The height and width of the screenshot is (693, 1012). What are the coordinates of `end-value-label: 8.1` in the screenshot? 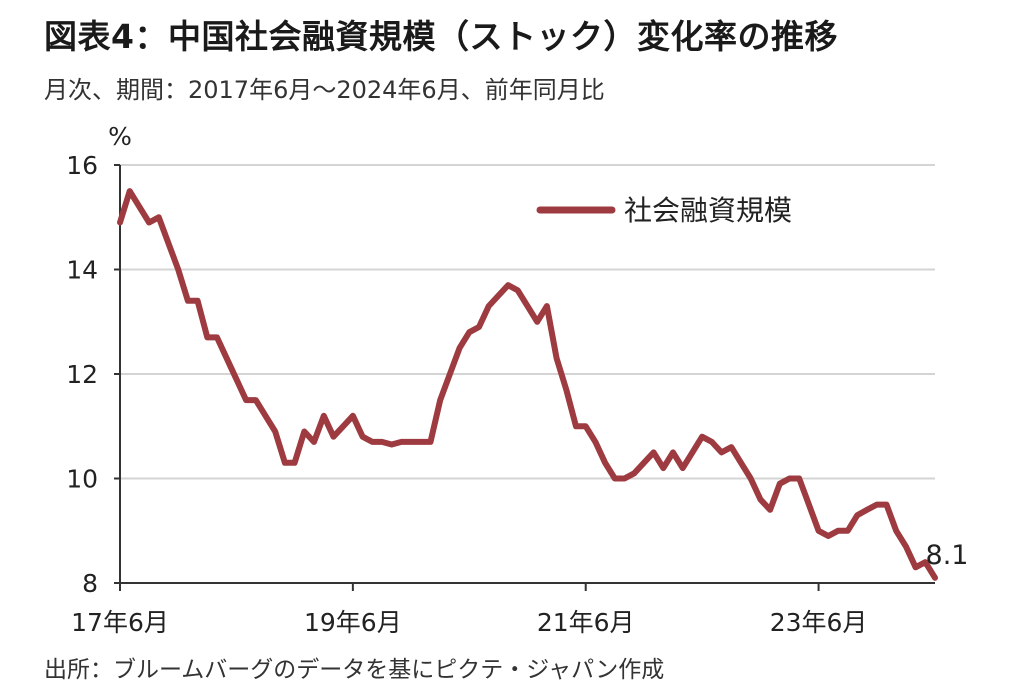 It's located at (947, 555).